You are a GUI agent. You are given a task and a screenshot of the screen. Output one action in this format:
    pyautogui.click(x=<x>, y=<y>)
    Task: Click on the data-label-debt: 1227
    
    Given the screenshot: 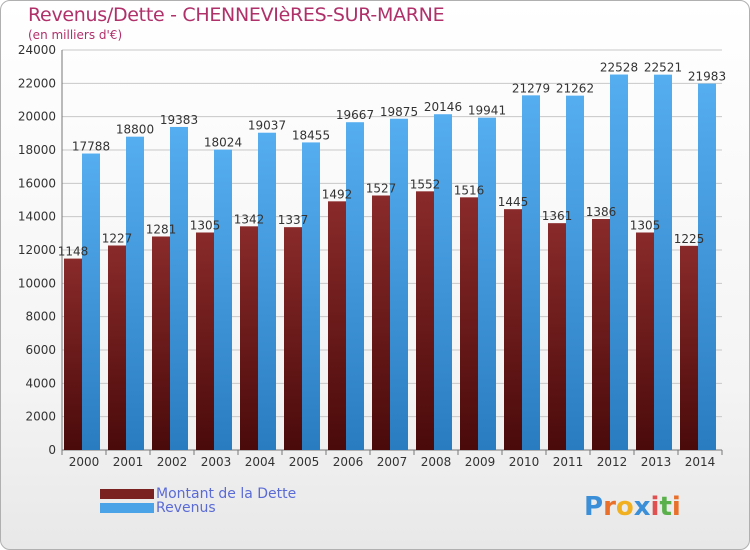 What is the action you would take?
    pyautogui.click(x=117, y=239)
    